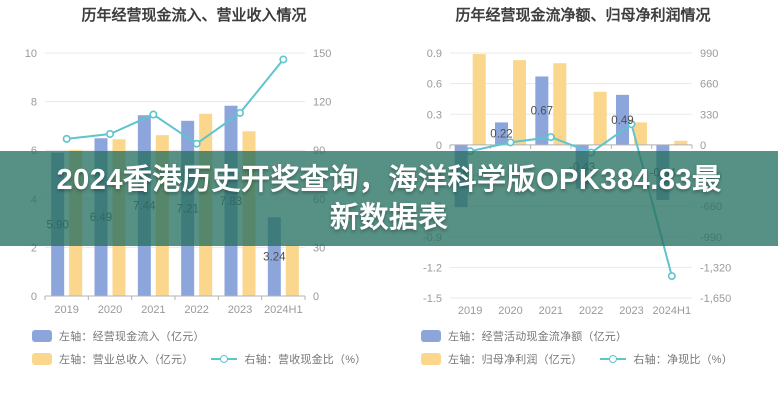 The width and height of the screenshot is (778, 400). I want to click on legend-item-revenue-and-ratio: 左轴：营业总收入（亿元） 右轴：营收现金比（%）, so click(212, 359).